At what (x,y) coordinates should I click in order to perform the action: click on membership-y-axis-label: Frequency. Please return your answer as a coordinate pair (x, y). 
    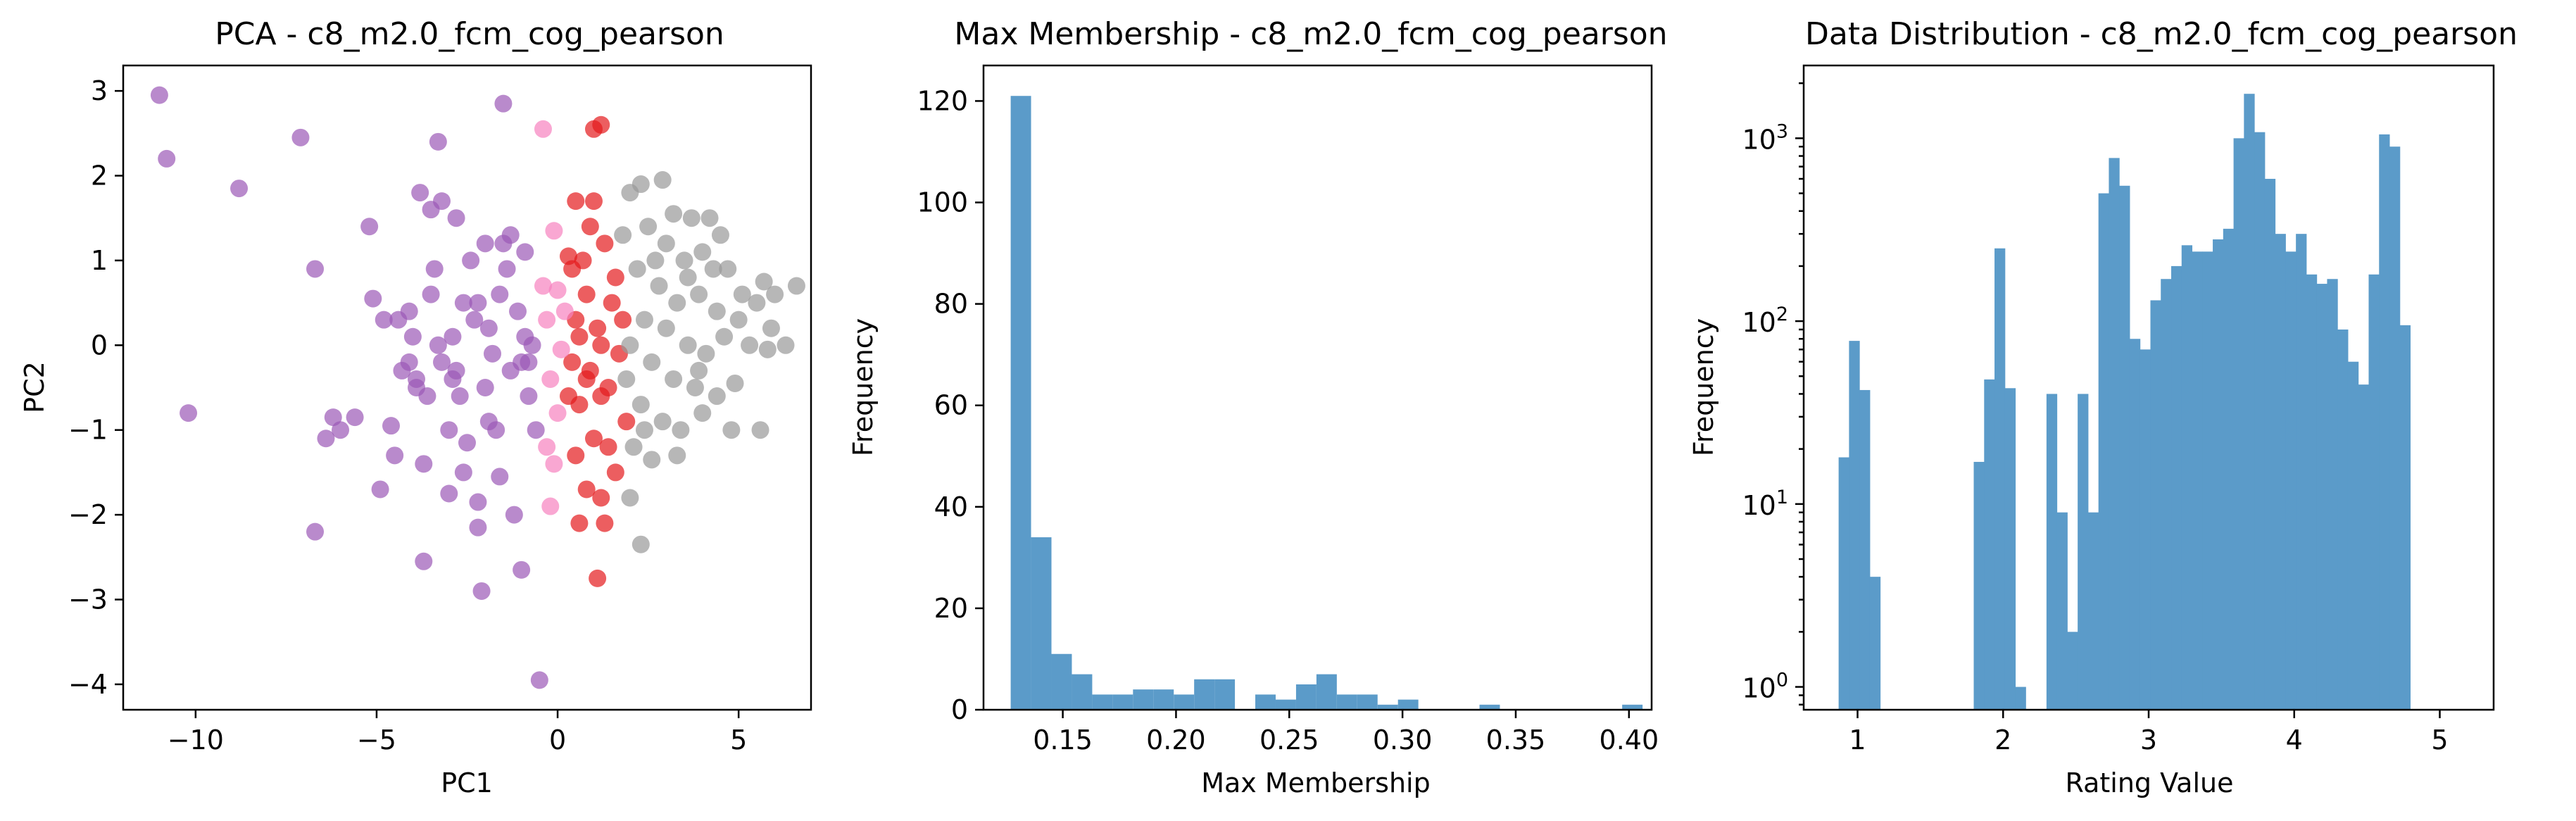
    Looking at the image, I should click on (864, 387).